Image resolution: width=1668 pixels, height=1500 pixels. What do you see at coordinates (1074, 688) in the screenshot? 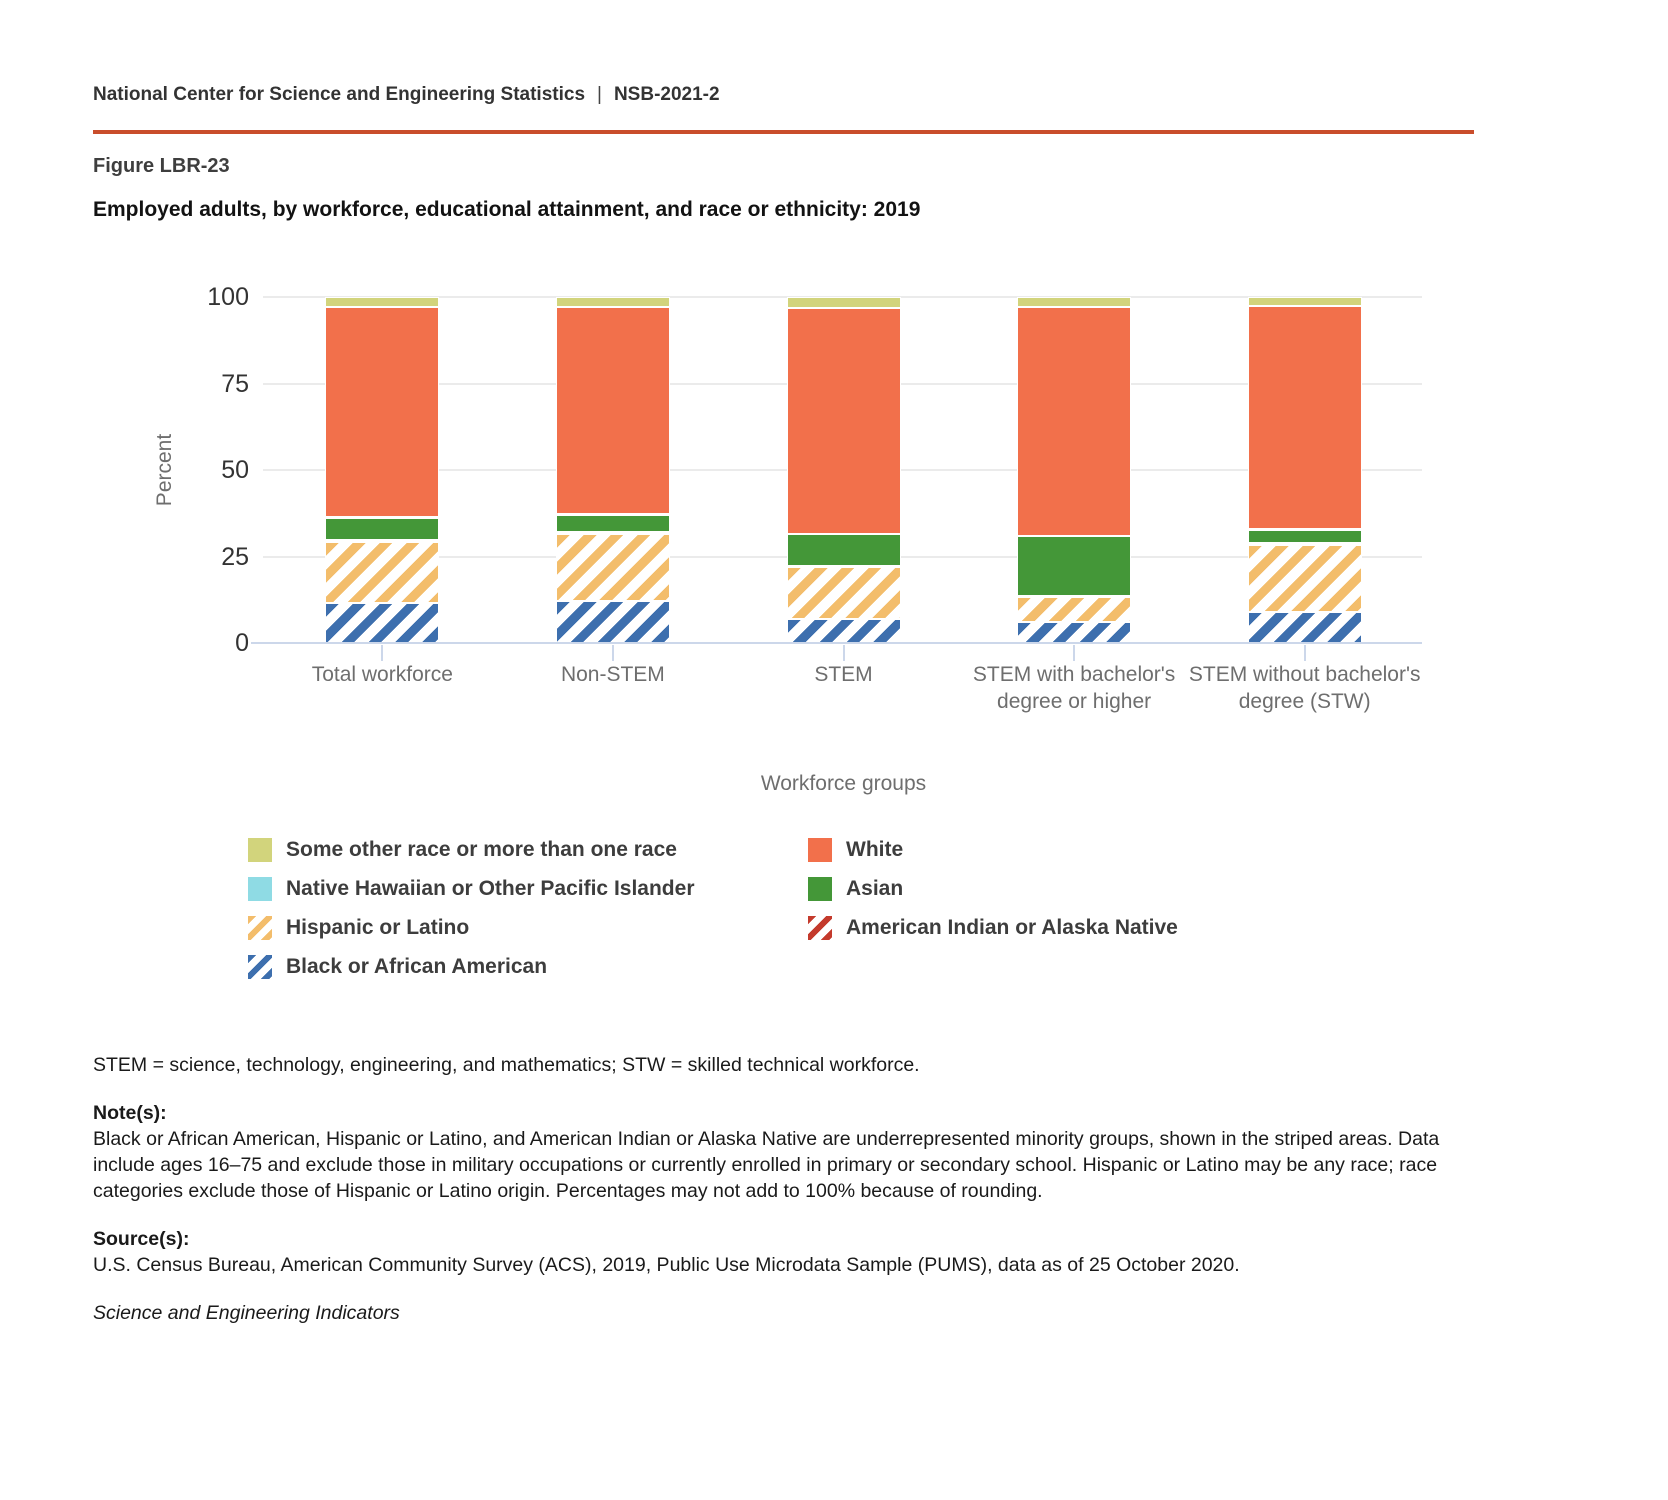
I see `x-category-label: STEM with bachelor's degree or higher` at bounding box center [1074, 688].